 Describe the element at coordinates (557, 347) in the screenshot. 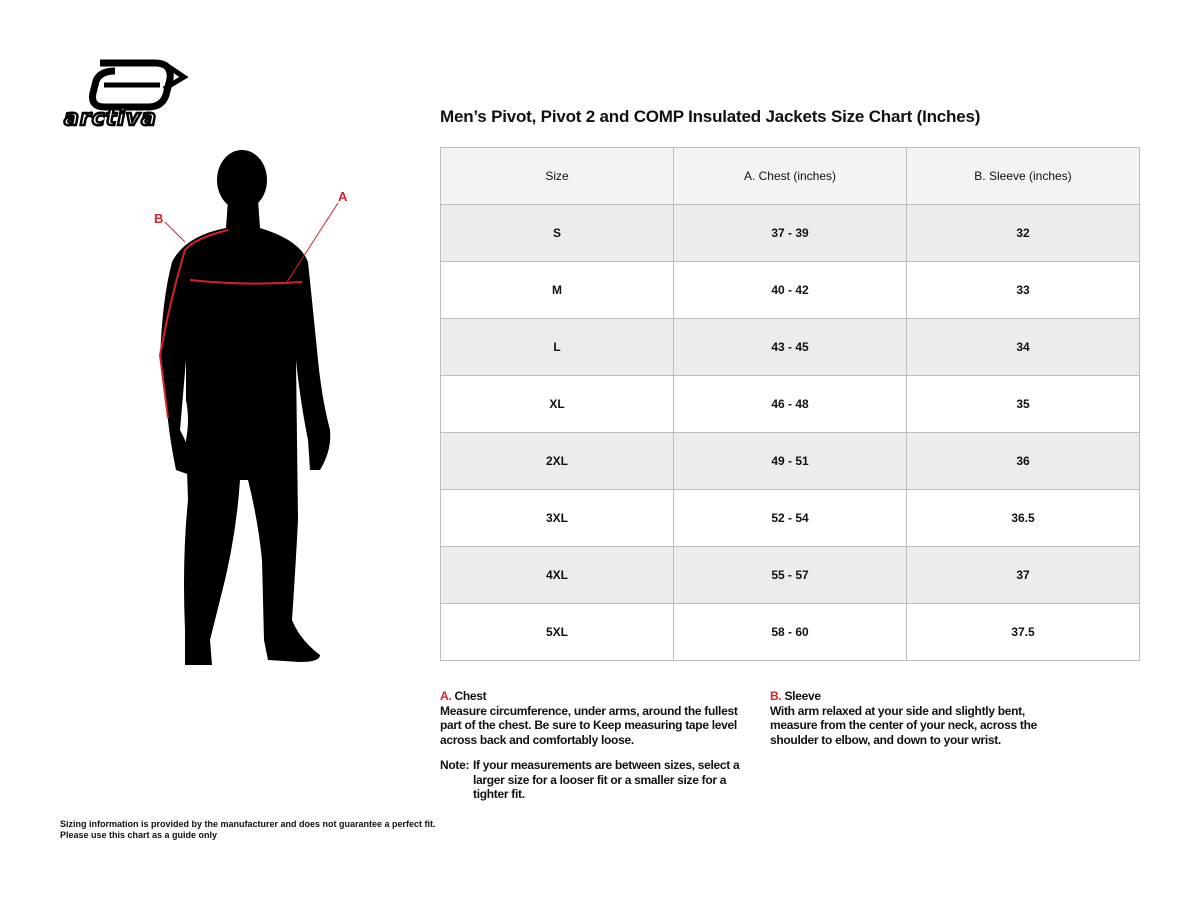

I see `size-cell: L` at that location.